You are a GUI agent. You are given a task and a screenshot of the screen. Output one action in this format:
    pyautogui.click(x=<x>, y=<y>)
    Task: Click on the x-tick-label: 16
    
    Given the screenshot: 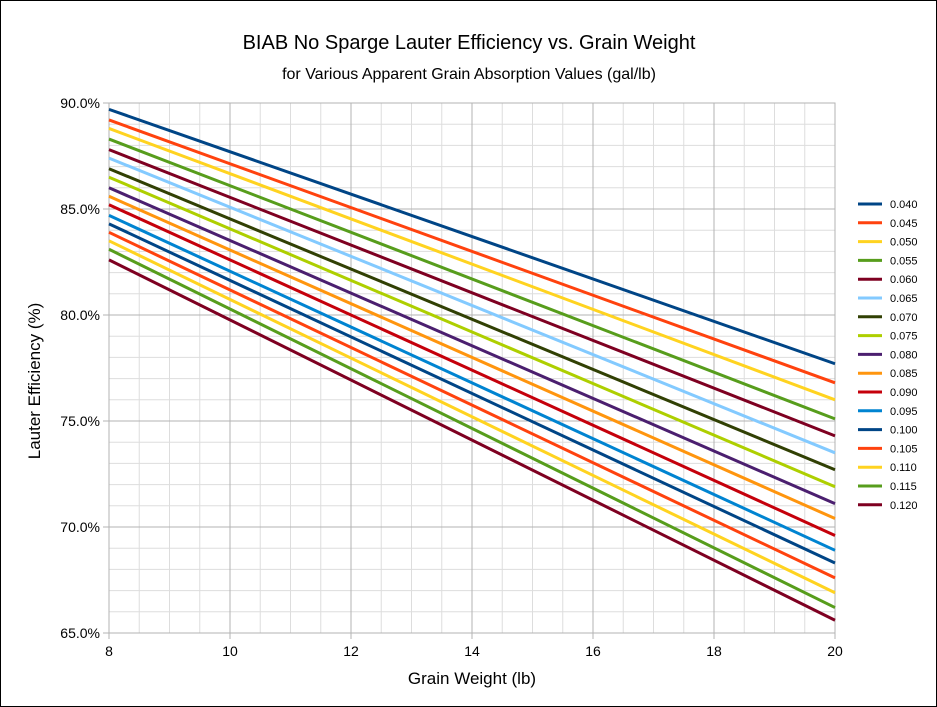 What is the action you would take?
    pyautogui.click(x=593, y=651)
    